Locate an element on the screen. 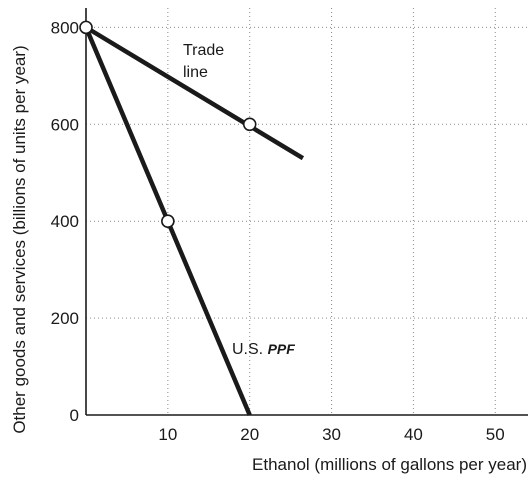 This screenshot has width=528, height=479. x-tick-label: 50 is located at coordinates (495, 434).